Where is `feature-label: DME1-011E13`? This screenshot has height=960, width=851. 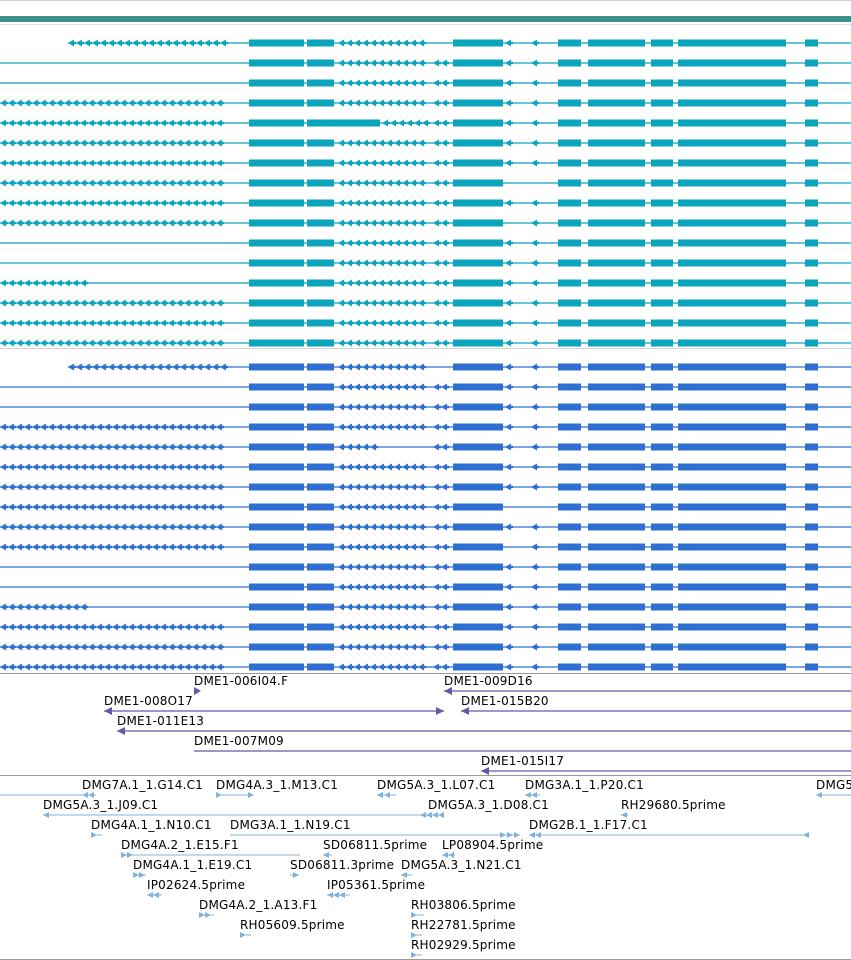
feature-label: DME1-011E13 is located at coordinates (161, 721).